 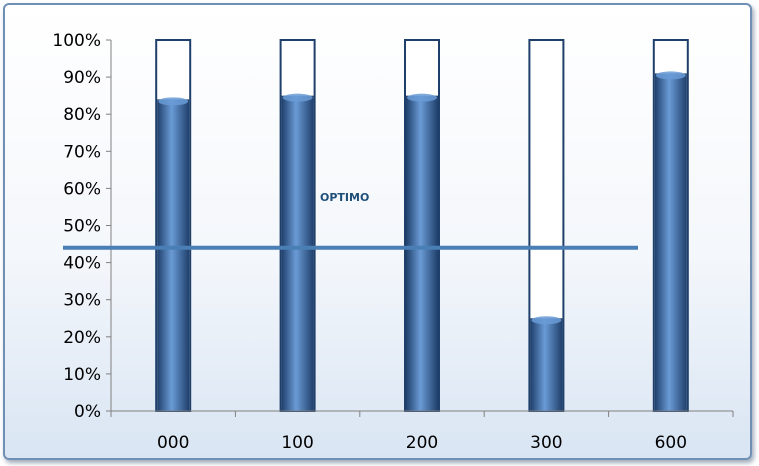 What do you see at coordinates (344, 197) in the screenshot?
I see `optimo-annotation: OPTIMO` at bounding box center [344, 197].